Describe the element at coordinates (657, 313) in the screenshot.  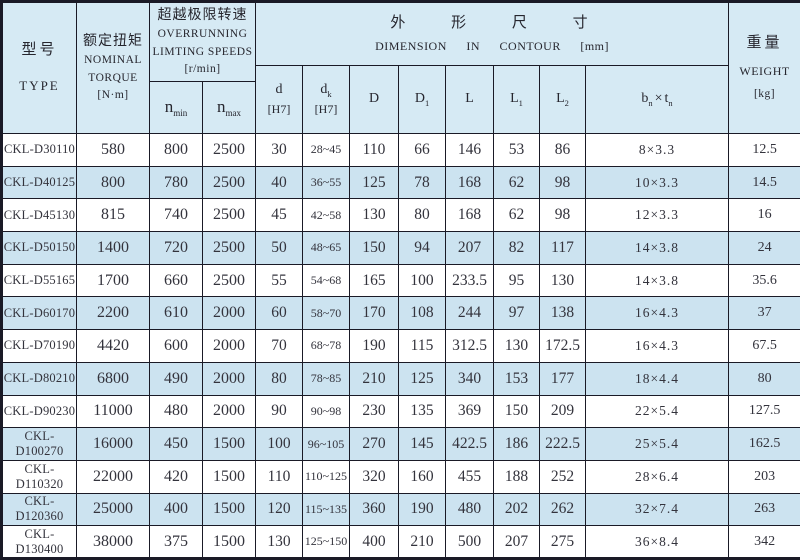
I see `cell-b_t: 16×4.3` at that location.